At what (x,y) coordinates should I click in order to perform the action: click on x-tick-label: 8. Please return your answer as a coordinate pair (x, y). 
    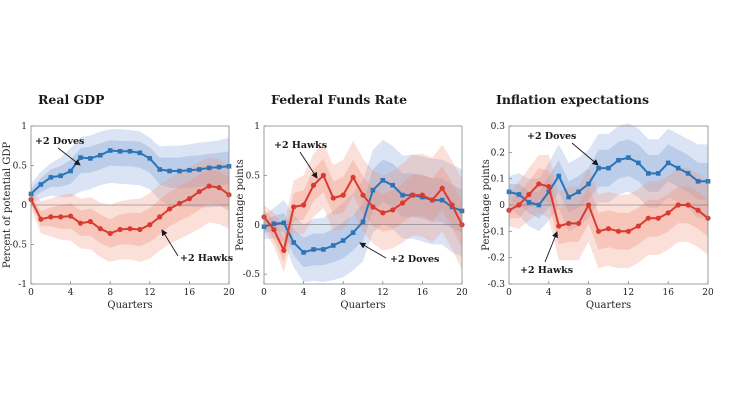
    Looking at the image, I should click on (589, 293).